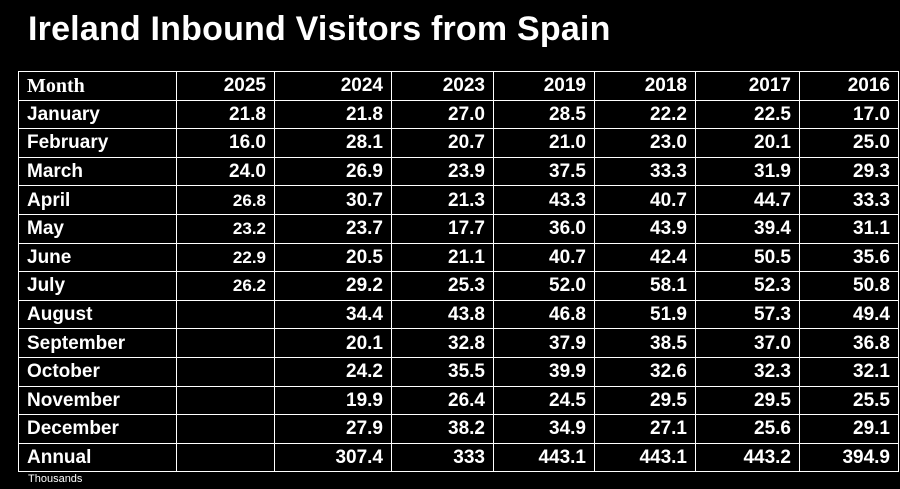  Describe the element at coordinates (333, 286) in the screenshot. I see `table-cell: 29.2` at that location.